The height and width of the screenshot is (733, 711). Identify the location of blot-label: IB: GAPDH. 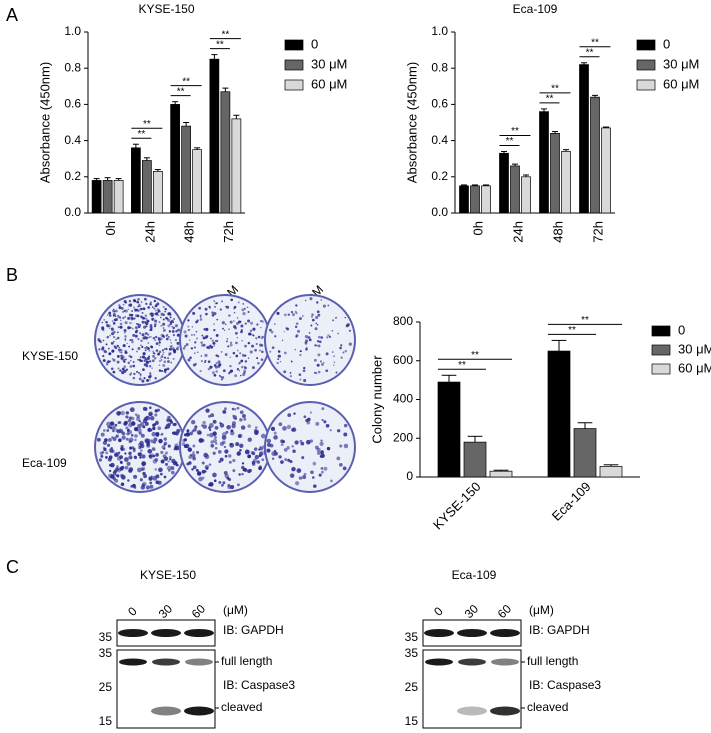
(559, 630).